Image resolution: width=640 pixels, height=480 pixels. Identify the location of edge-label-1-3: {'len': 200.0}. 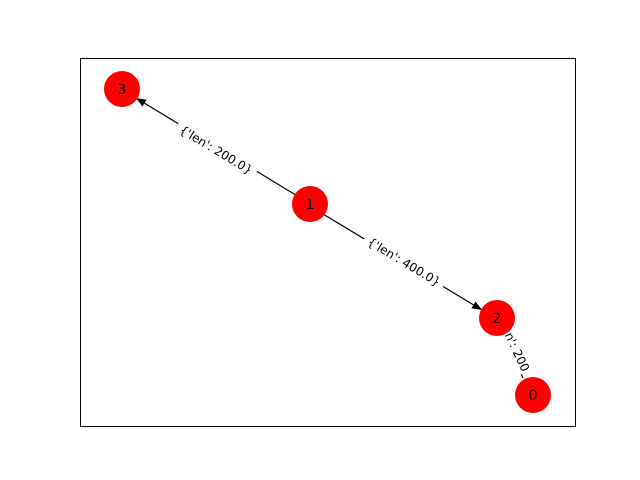
(216, 150).